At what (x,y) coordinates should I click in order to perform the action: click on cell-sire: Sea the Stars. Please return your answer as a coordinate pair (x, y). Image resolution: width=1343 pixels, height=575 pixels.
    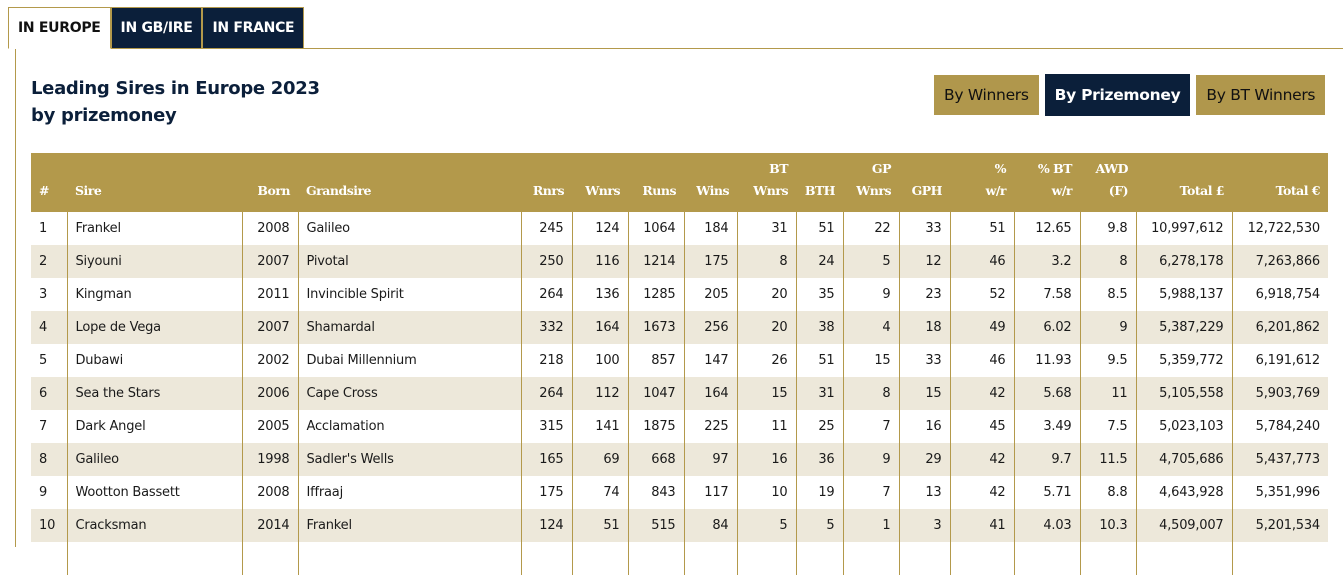
    Looking at the image, I should click on (154, 393).